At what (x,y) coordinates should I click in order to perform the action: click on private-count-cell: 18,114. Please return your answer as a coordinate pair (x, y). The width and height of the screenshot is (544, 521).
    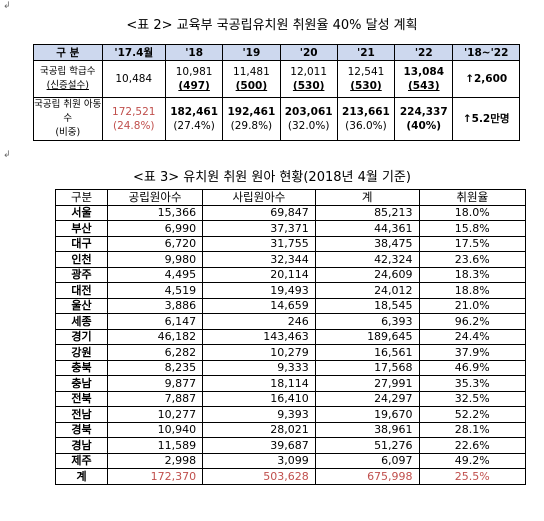
    Looking at the image, I should click on (259, 383).